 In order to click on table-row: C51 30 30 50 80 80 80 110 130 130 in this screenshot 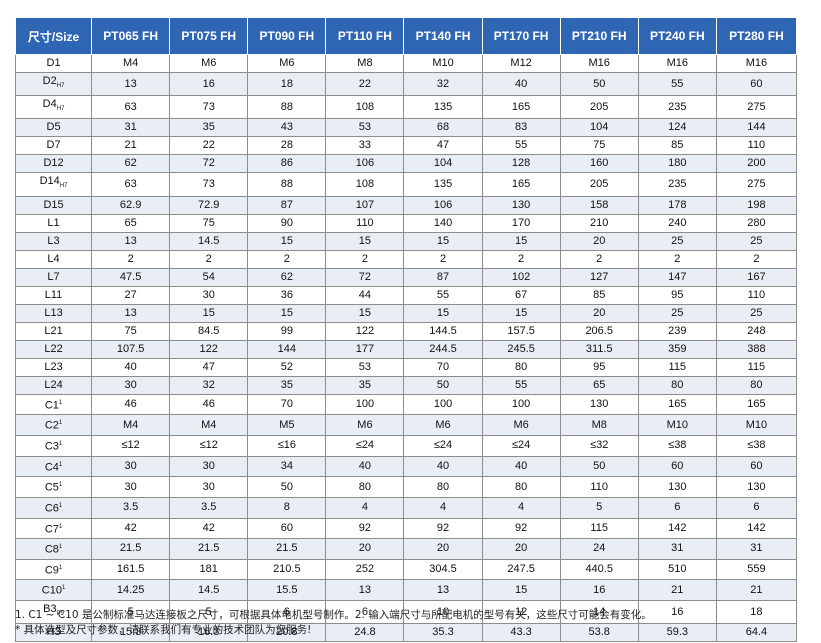, I will do `click(406, 487)`.